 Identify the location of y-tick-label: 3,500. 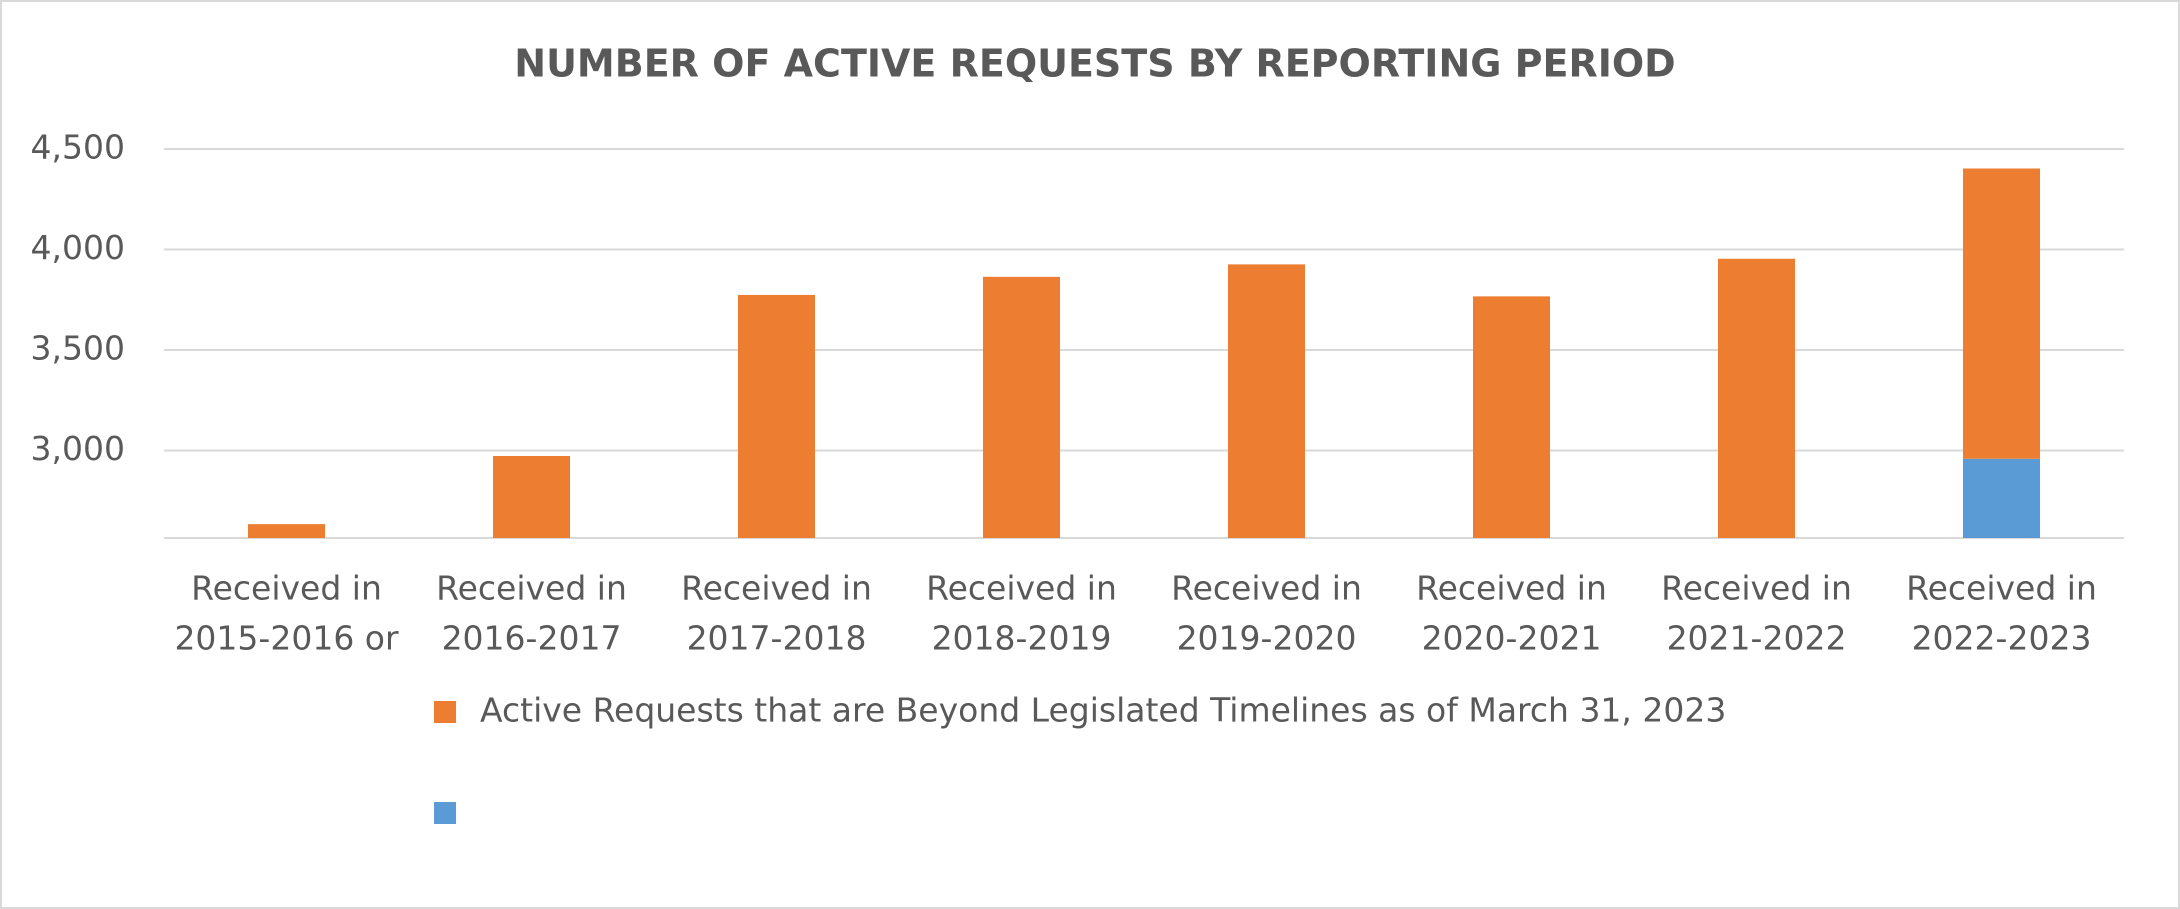
(78, 348).